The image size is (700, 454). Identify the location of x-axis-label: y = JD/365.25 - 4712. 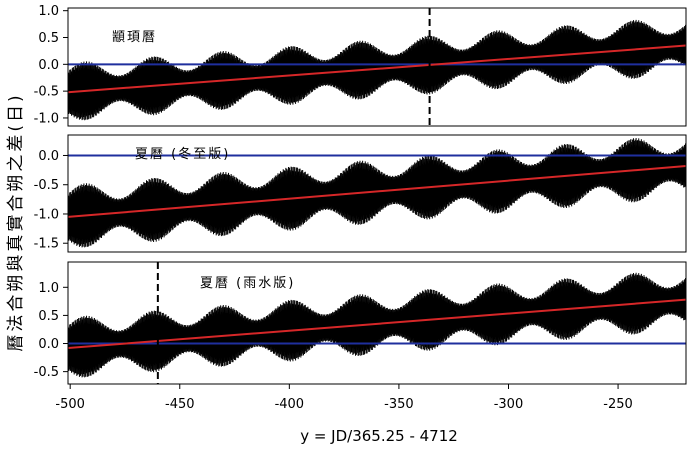
(379, 436).